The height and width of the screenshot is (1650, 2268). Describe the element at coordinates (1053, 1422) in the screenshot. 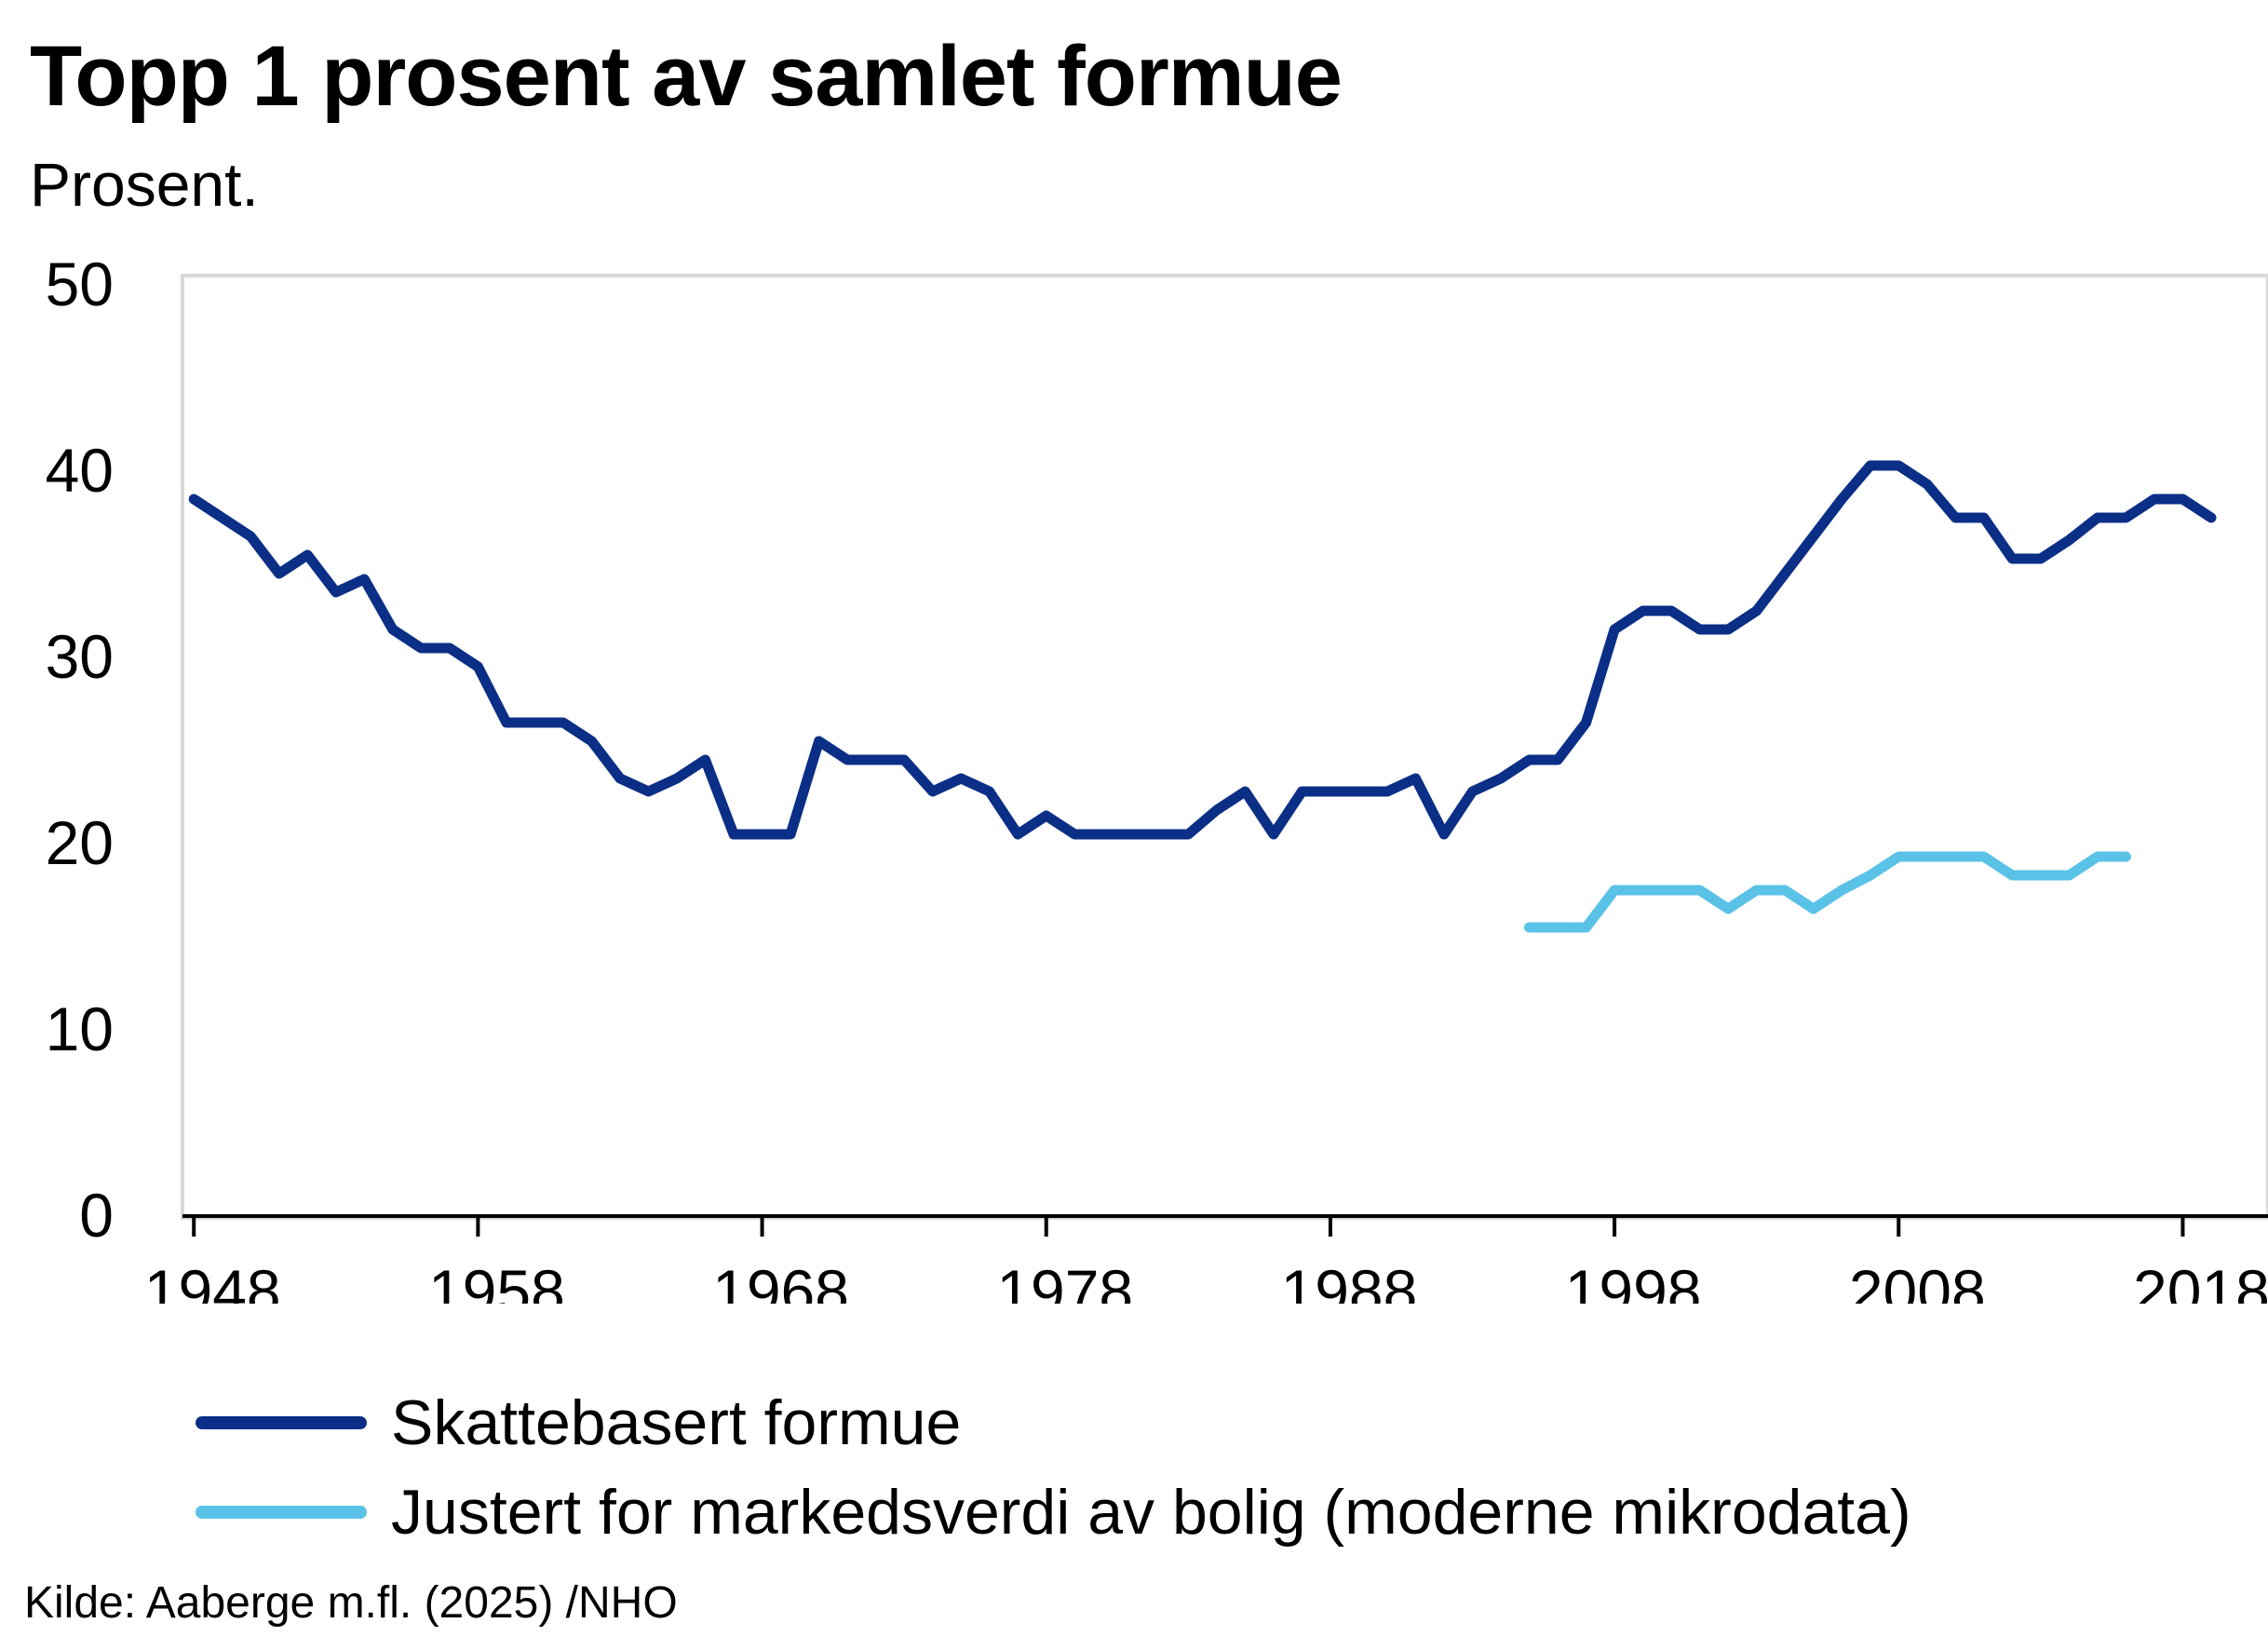

I see `legend-item-skattebasert: Skattebasert formue` at that location.